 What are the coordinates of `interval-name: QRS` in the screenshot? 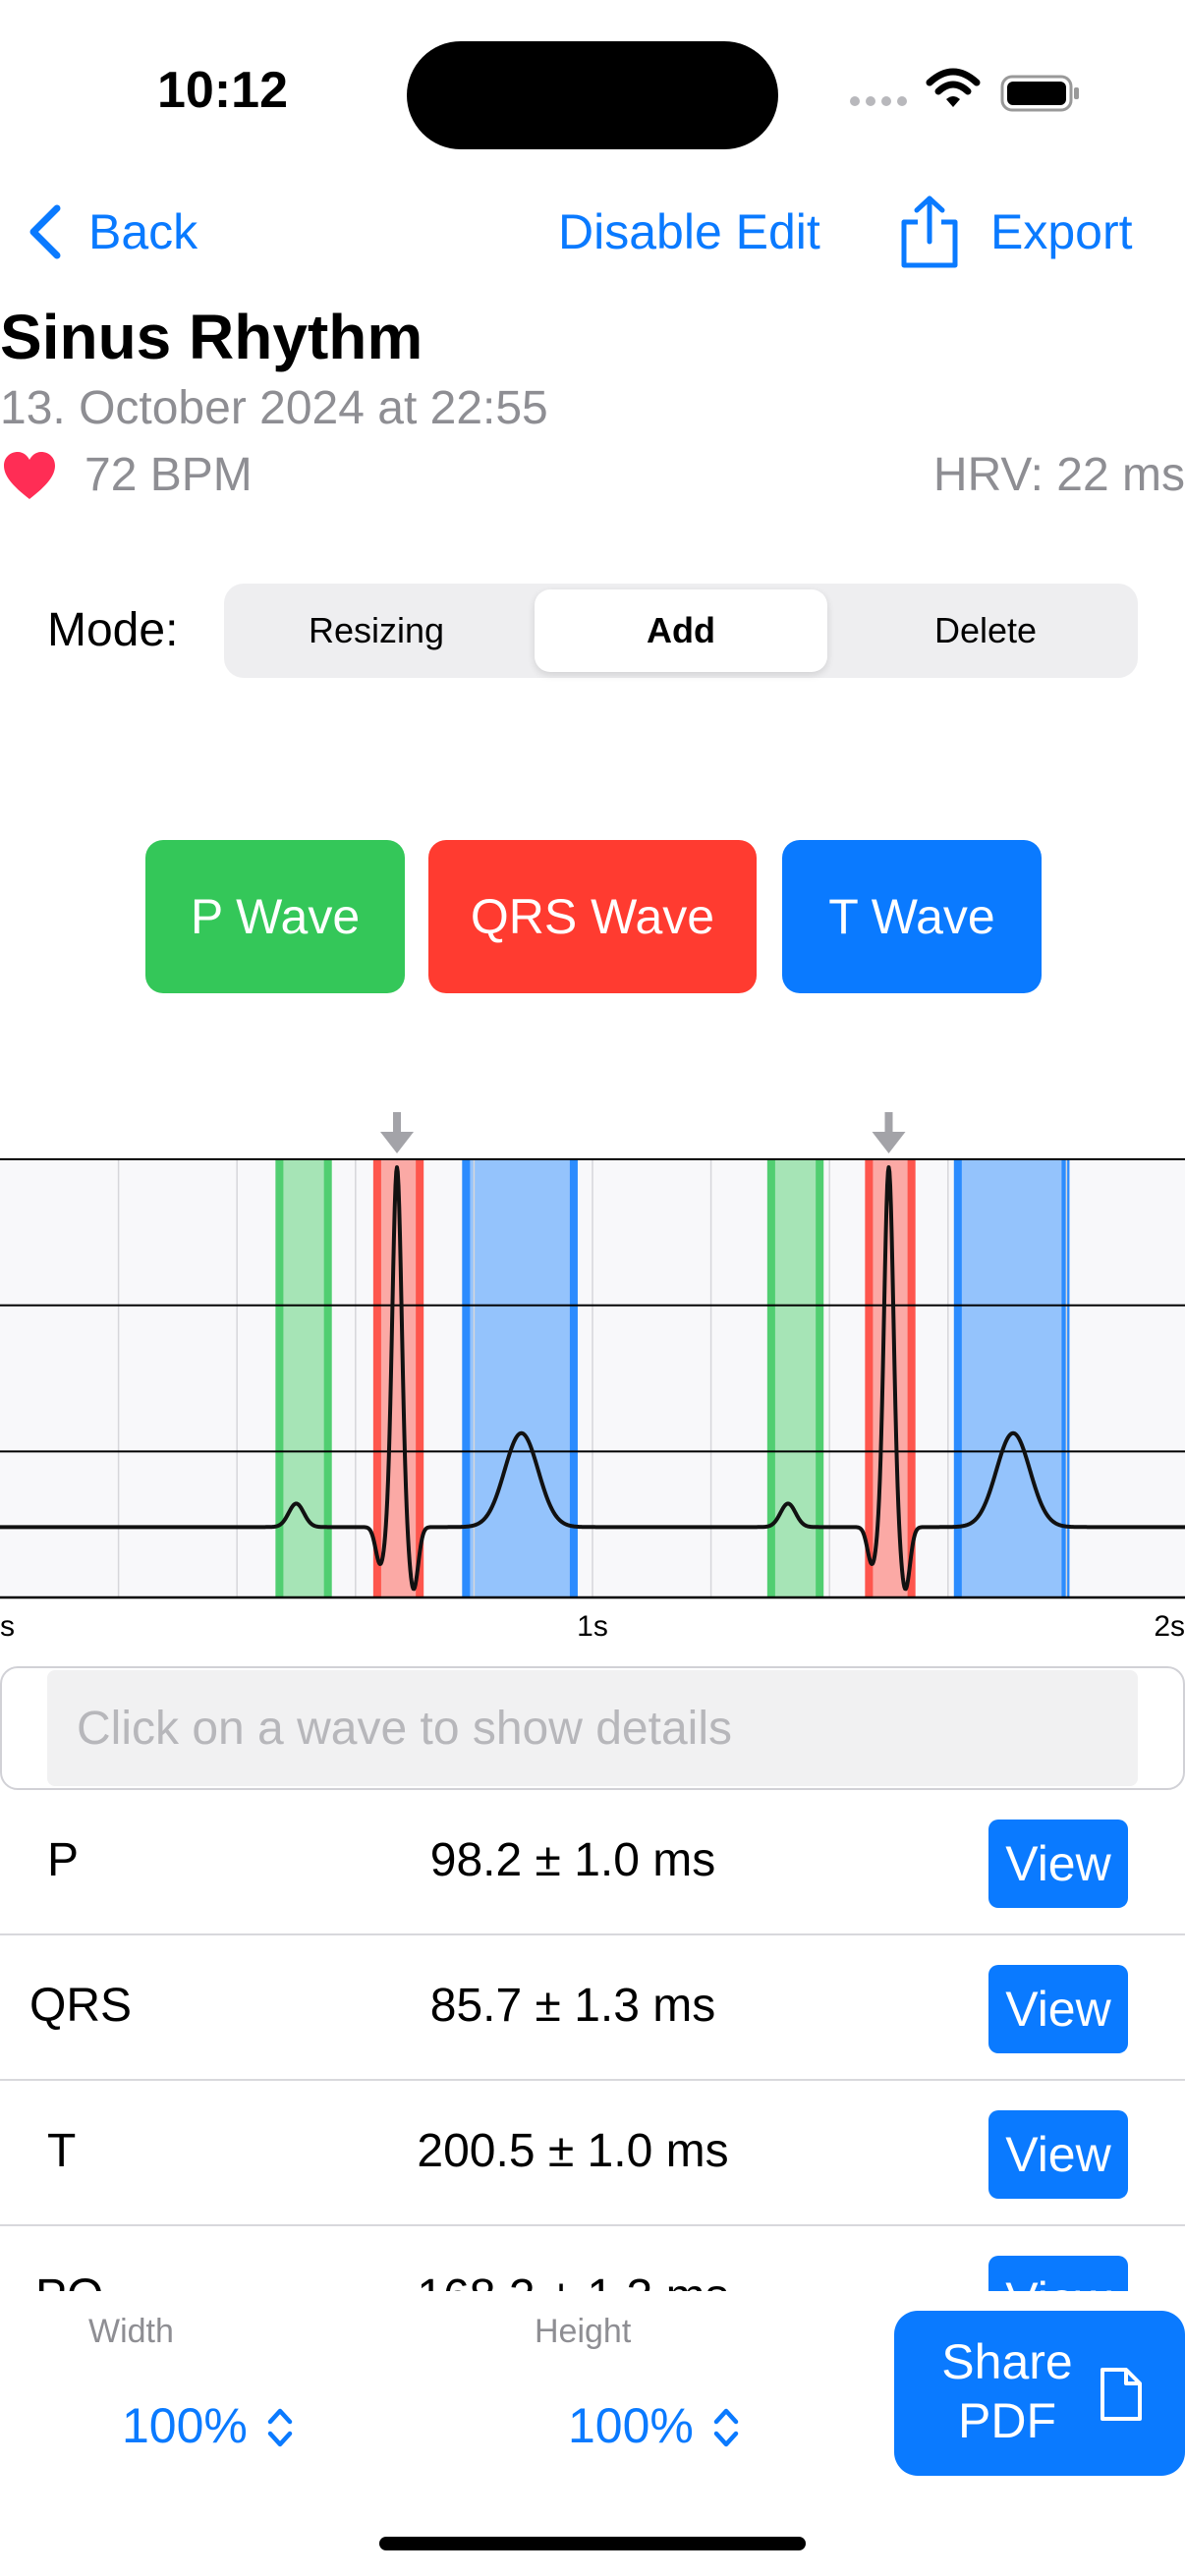 It's located at (81, 2006).